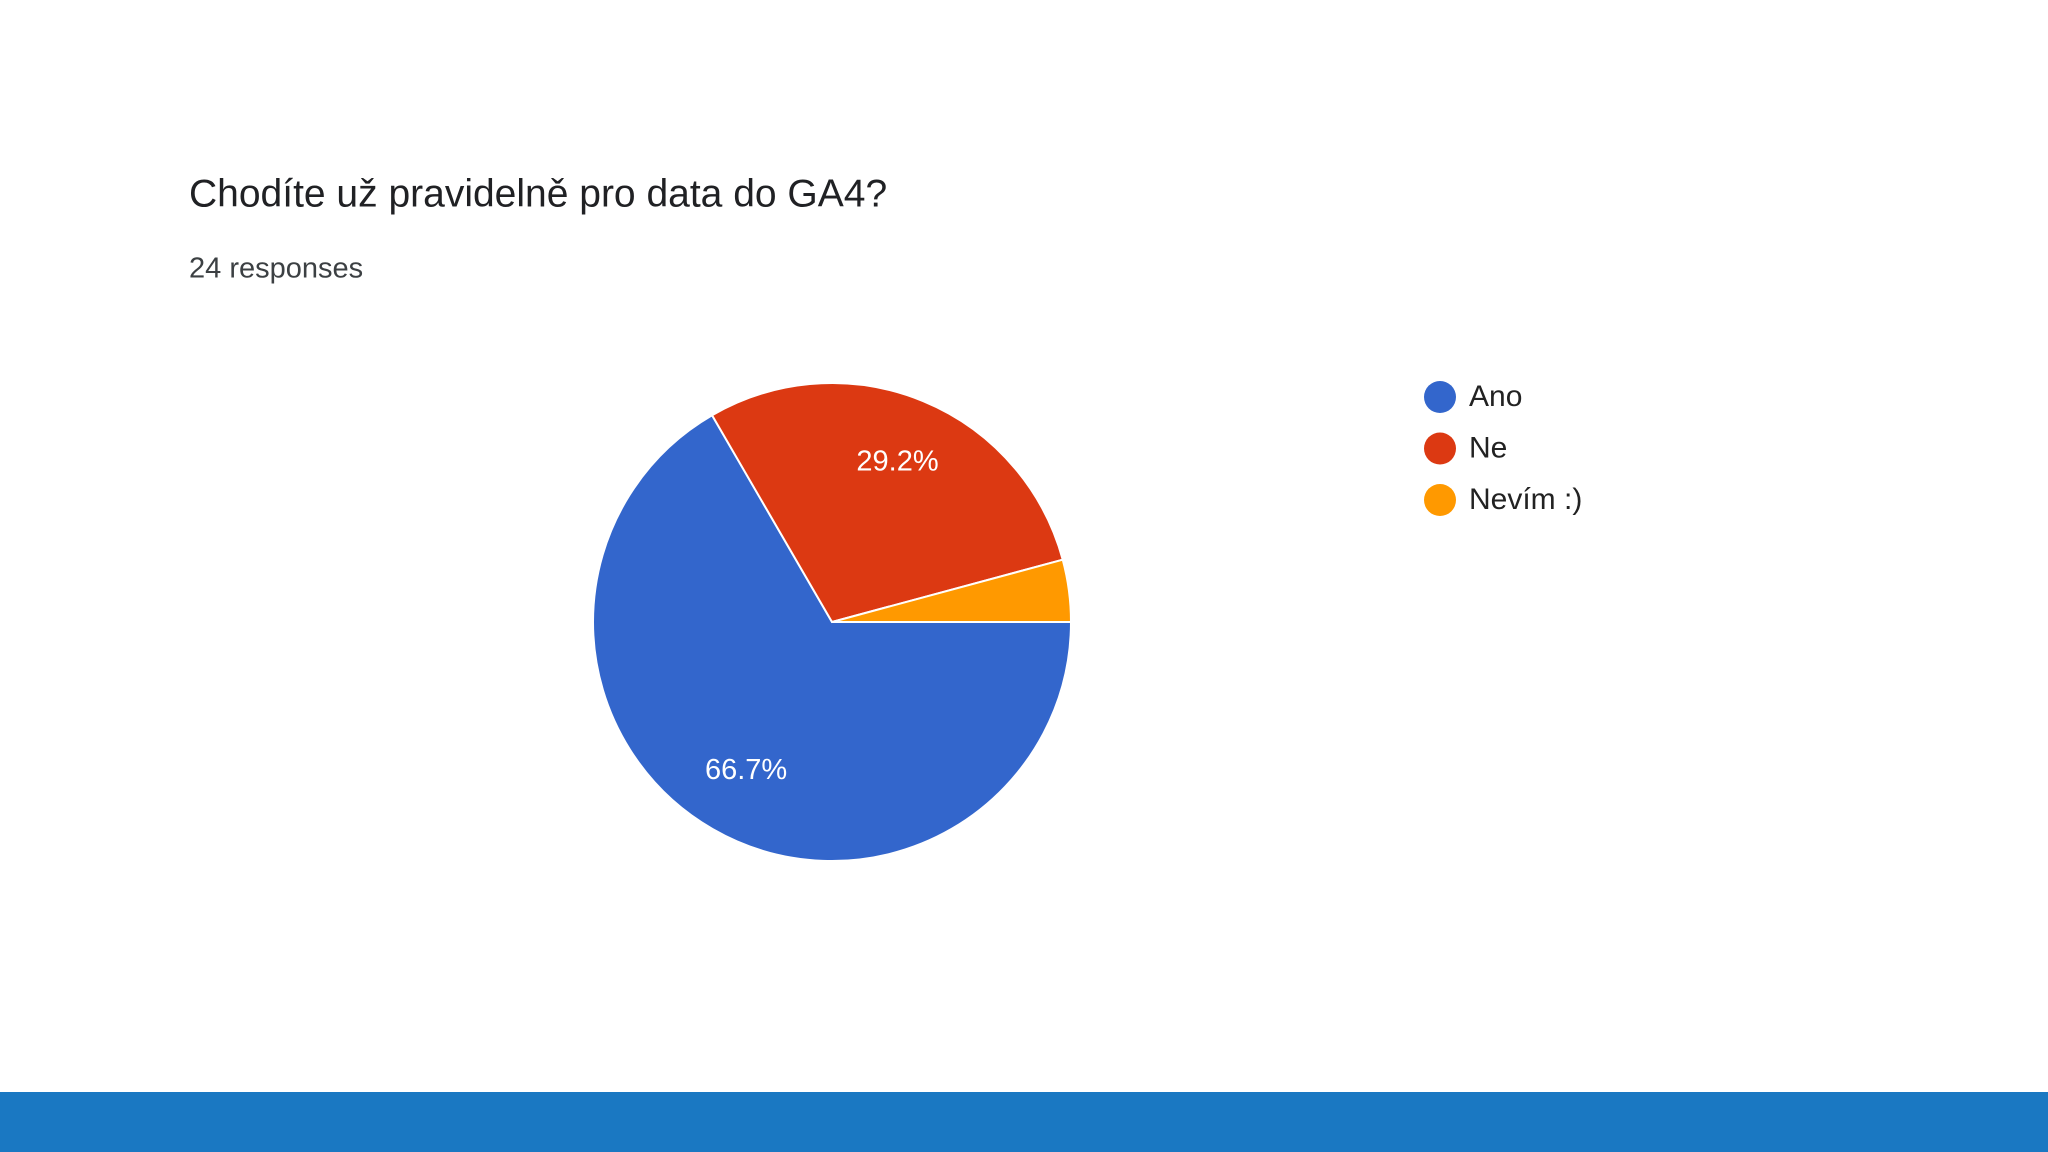 Image resolution: width=2048 pixels, height=1152 pixels. Describe the element at coordinates (1525, 499) in the screenshot. I see `legend-label: Nevím :)` at that location.